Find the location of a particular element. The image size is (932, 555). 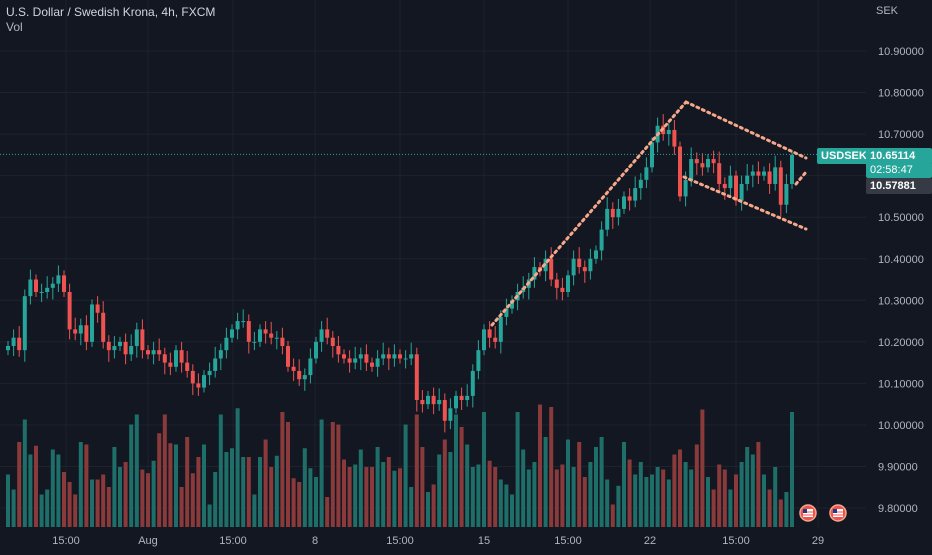

wedge-breakout-line is located at coordinates (801, 178).